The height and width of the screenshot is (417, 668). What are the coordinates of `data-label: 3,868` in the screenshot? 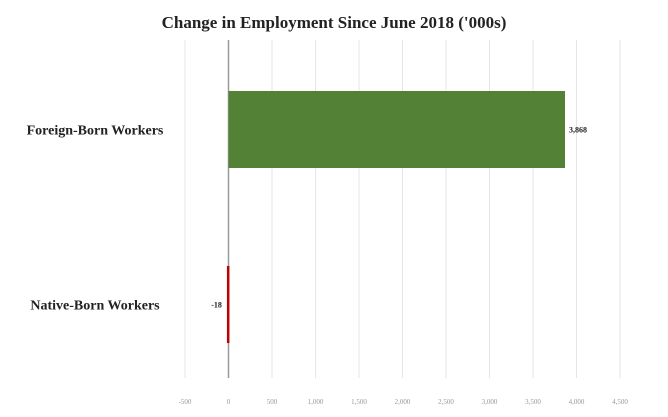 It's located at (578, 130).